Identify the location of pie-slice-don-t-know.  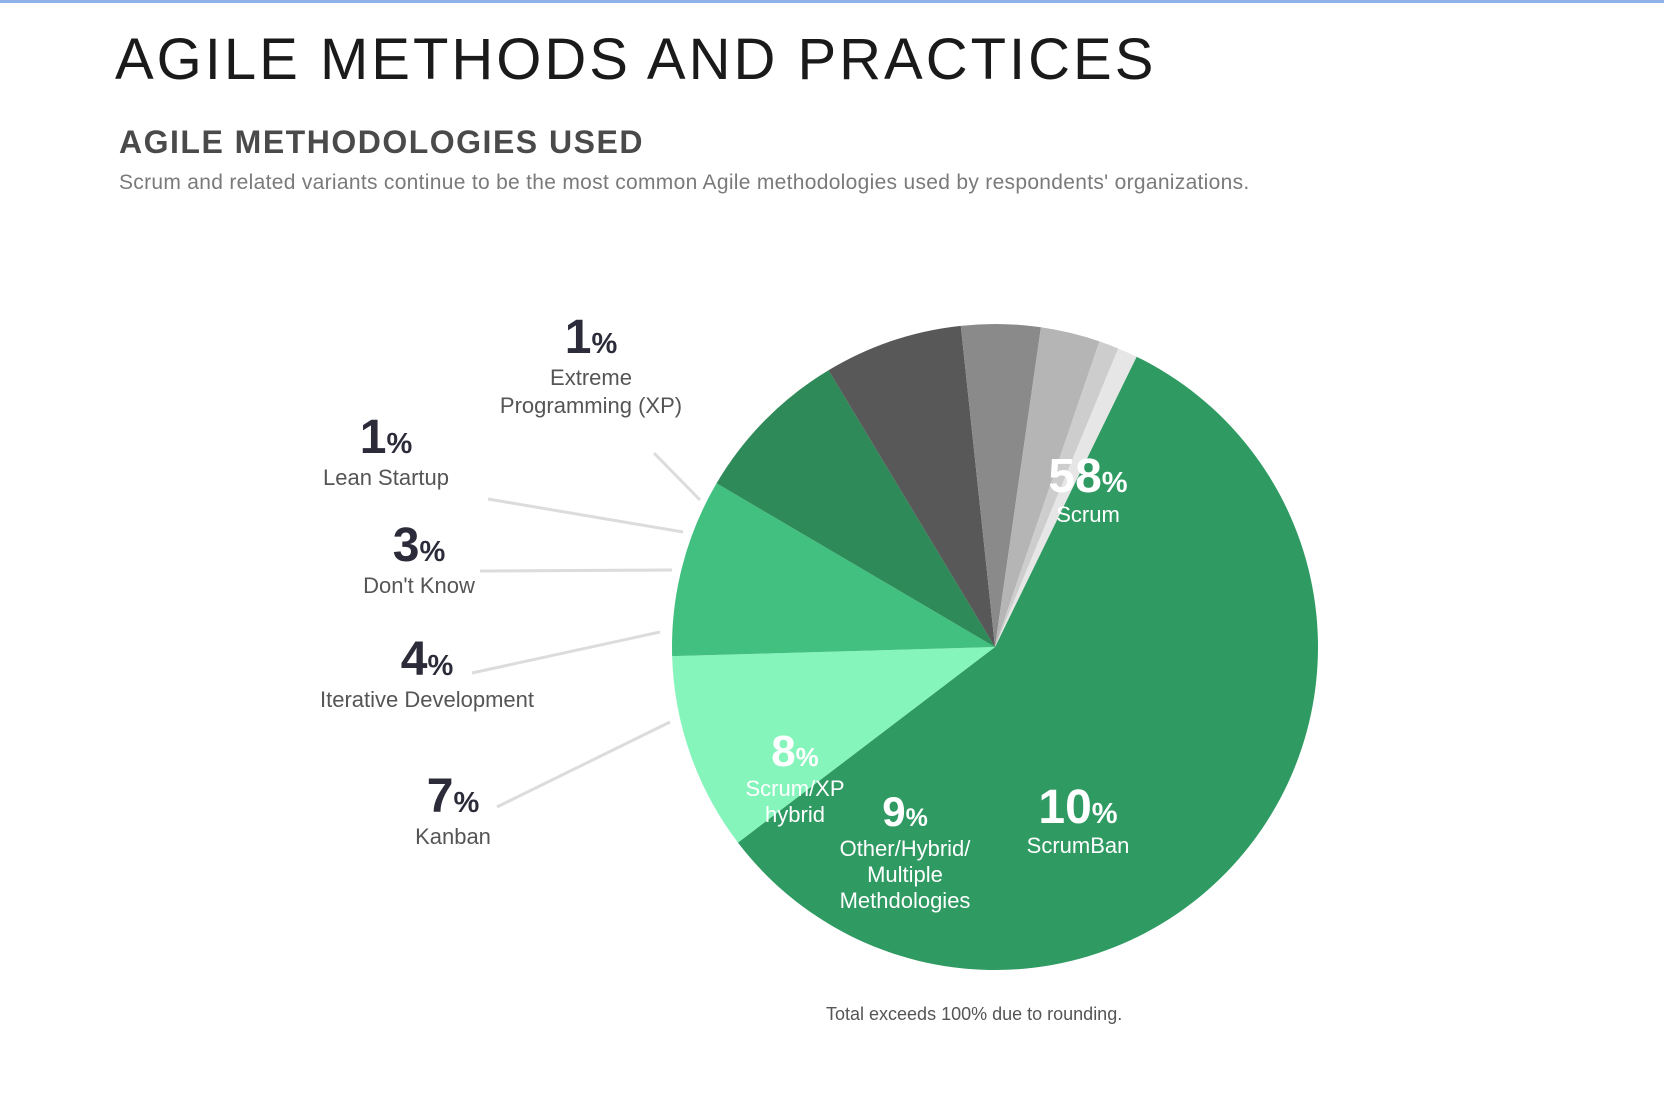
(1047, 487).